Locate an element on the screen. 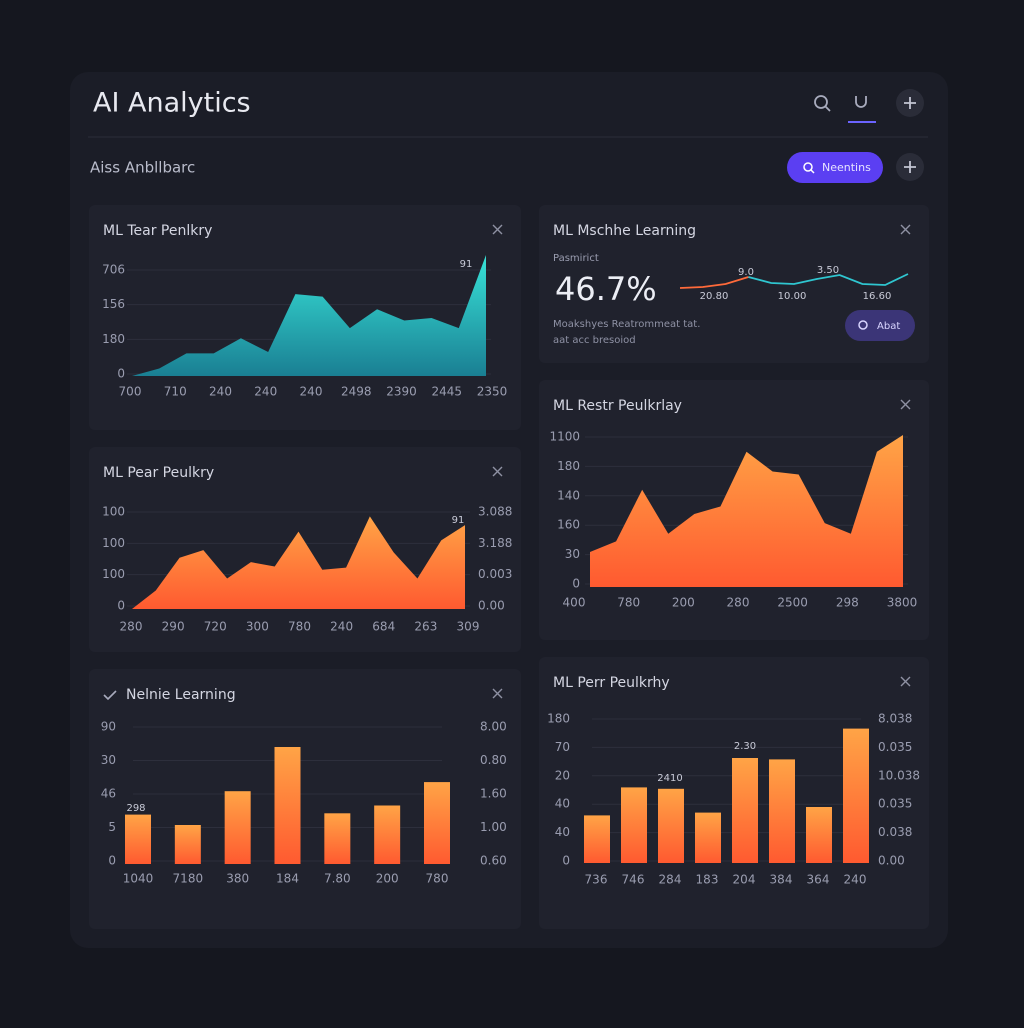 The image size is (1024, 1028). y-tick-label: 90 is located at coordinates (108, 727).